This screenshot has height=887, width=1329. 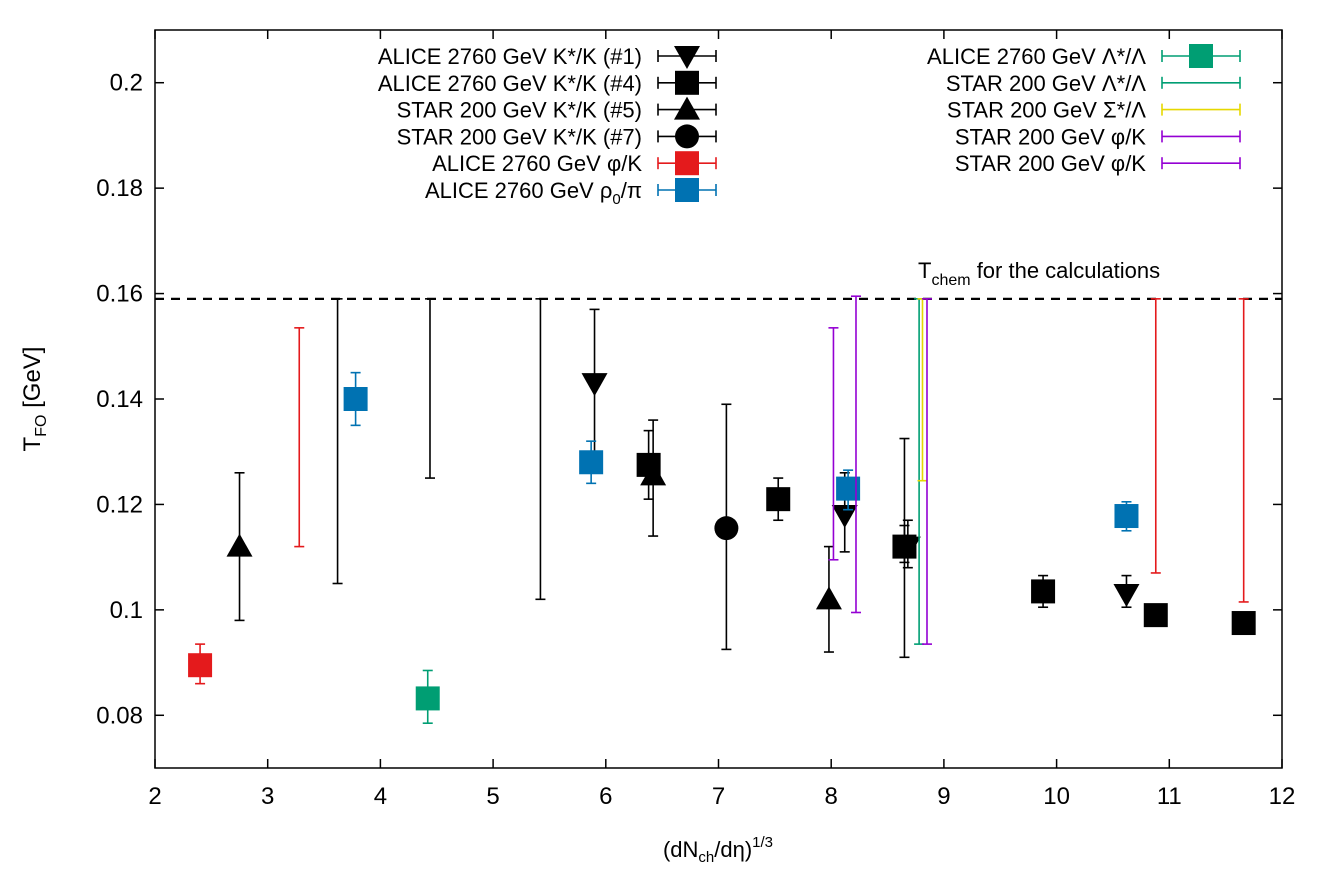 What do you see at coordinates (34, 399) in the screenshot?
I see `y-axis-label: TFO [GeV]` at bounding box center [34, 399].